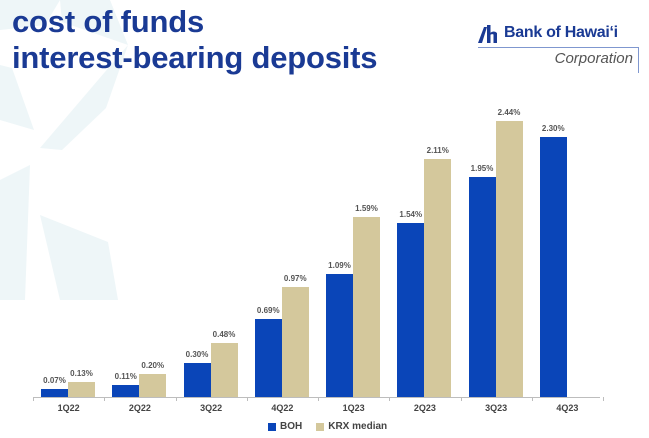 Image resolution: width=649 pixels, height=438 pixels. What do you see at coordinates (195, 57) in the screenshot?
I see `title-line-2: interest-bearing deposits` at bounding box center [195, 57].